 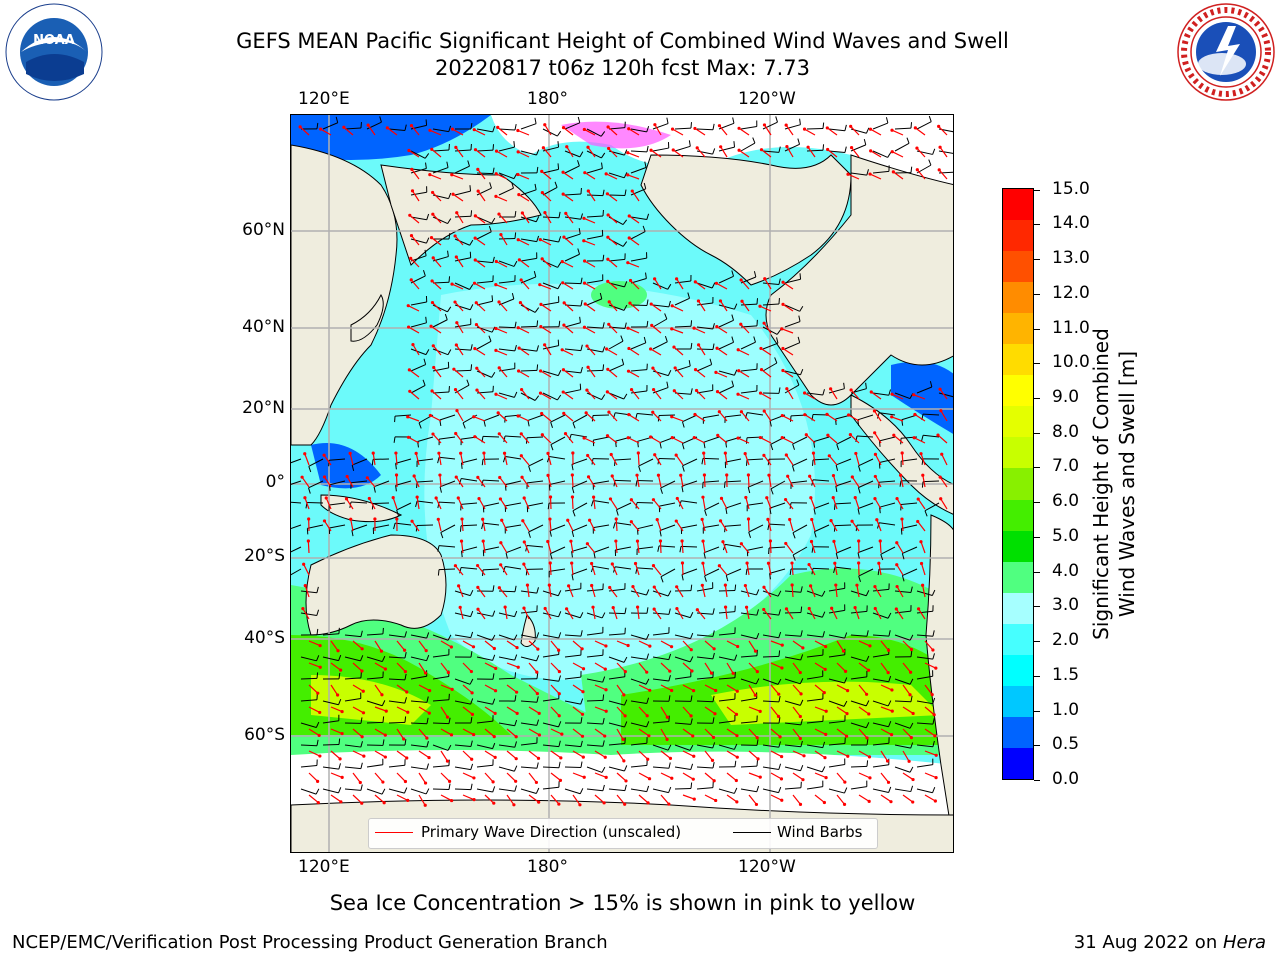 I want to click on colorbar-tick-label: 12.0, so click(x=1071, y=293).